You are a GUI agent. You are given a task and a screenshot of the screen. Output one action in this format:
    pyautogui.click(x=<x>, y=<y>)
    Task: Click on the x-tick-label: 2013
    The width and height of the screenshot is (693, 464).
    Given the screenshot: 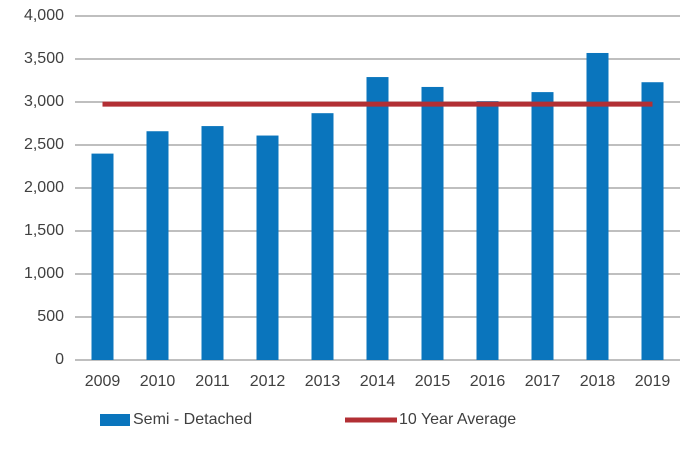 What is the action you would take?
    pyautogui.click(x=323, y=381)
    